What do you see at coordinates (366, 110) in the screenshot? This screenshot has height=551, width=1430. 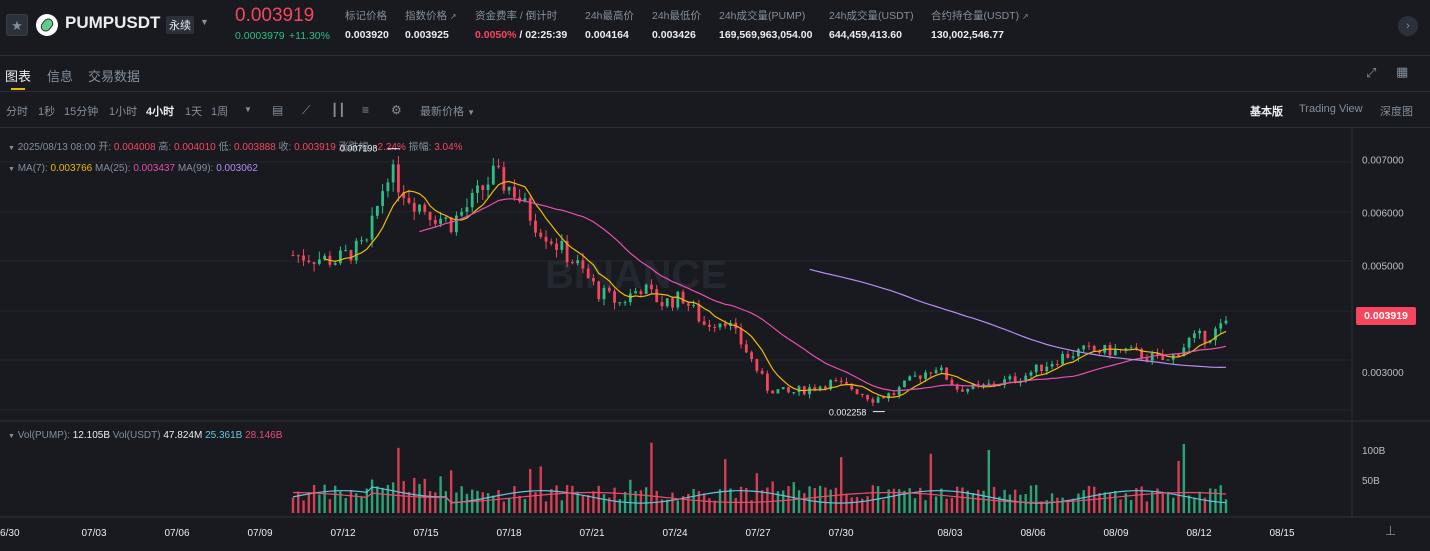 I see `indicators-icon: ≡` at bounding box center [366, 110].